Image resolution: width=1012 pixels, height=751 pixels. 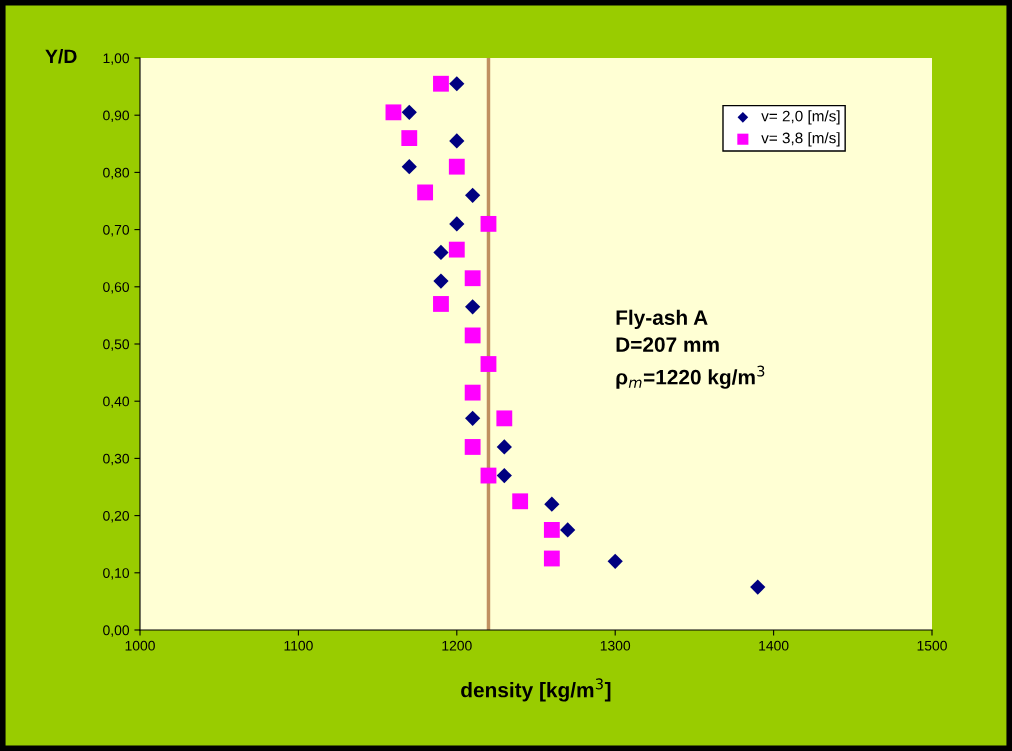 I want to click on y-tick-label: 0,80, so click(x=116, y=173).